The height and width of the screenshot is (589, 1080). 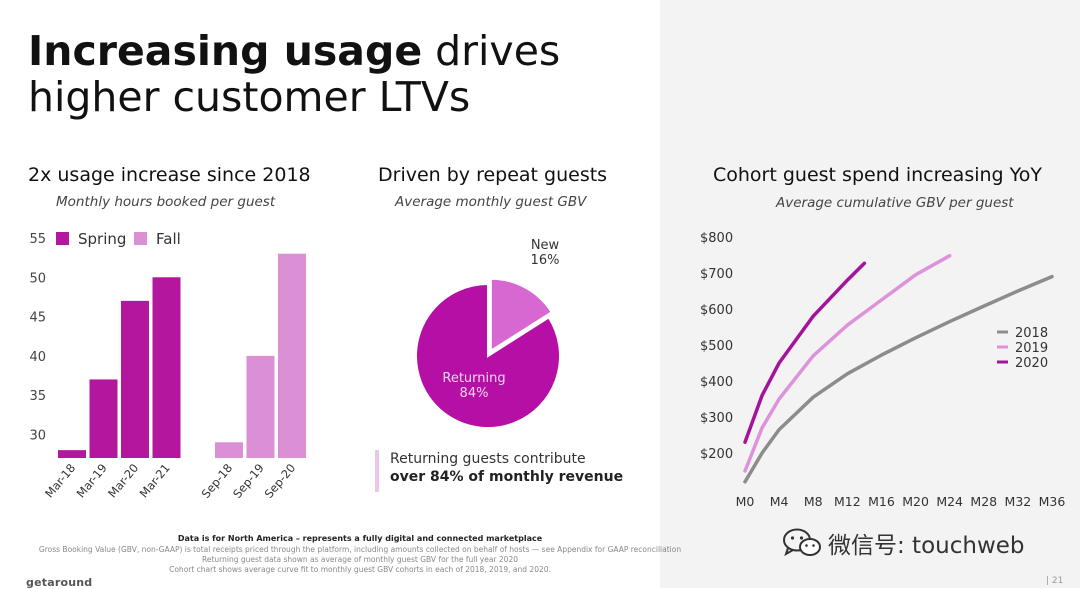 I want to click on pie-label-returning: Returning, so click(x=473, y=378).